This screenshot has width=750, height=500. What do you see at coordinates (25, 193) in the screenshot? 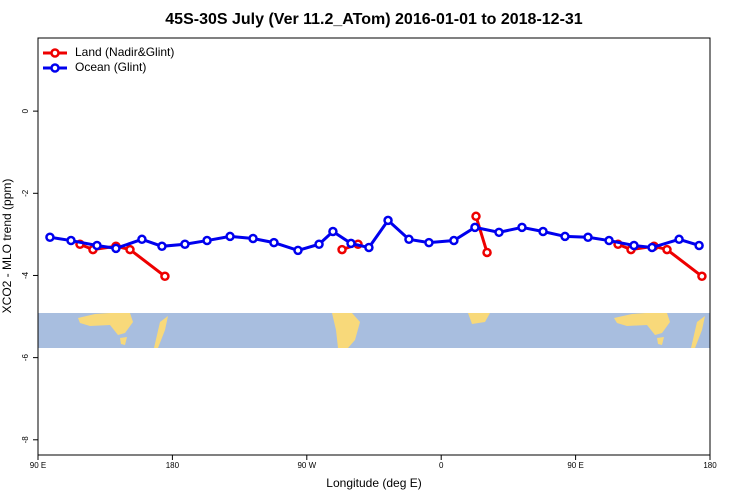
I see `y-tick-label: -2` at bounding box center [25, 193].